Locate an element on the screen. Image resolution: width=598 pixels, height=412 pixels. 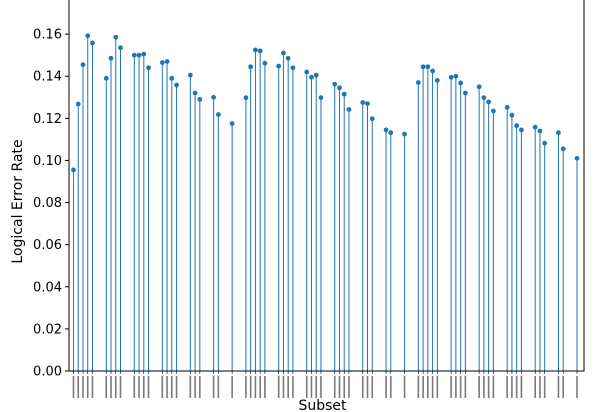
y-tick-label-8: 0.16 is located at coordinates (47, 35).